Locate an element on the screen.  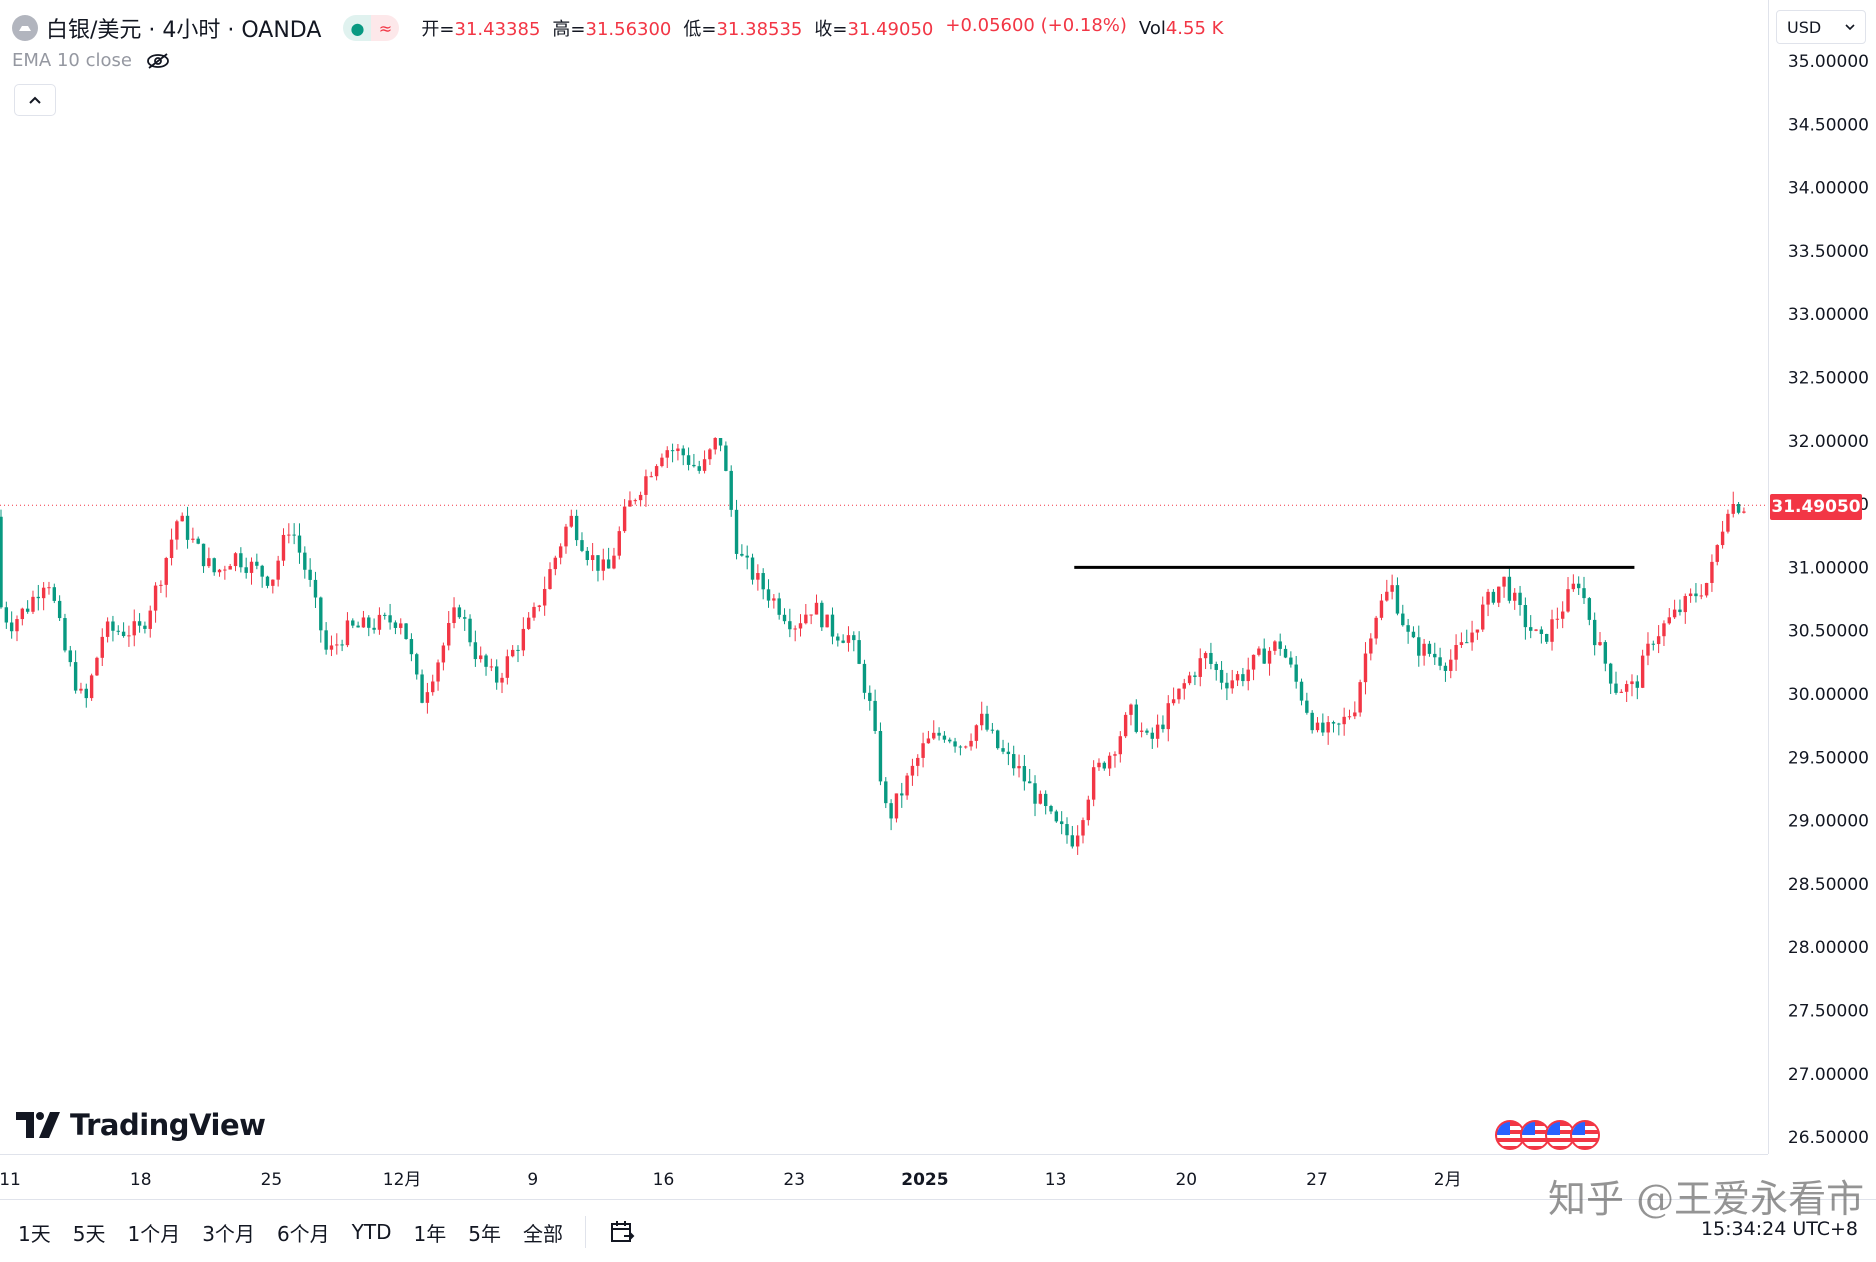
timeframe-bar: 1天 5天 1个月 3个月 6个月 YTD 1年 5年 全部 is located at coordinates (327, 1232).